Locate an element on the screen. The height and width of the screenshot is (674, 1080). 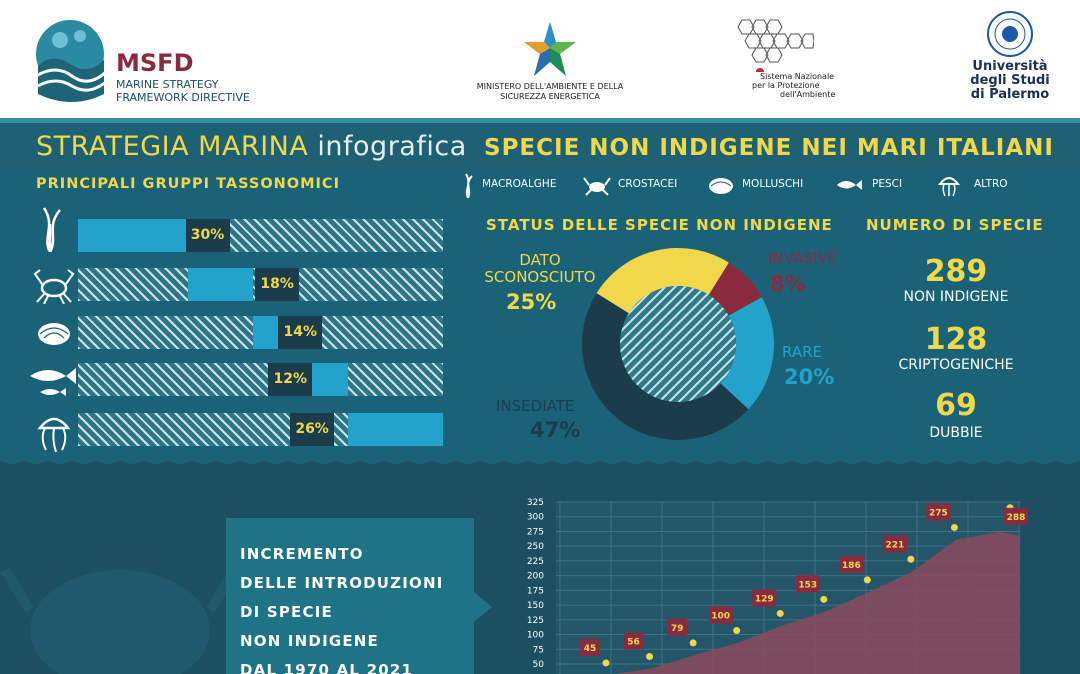
legend-label: MACROALGHE is located at coordinates (519, 184).